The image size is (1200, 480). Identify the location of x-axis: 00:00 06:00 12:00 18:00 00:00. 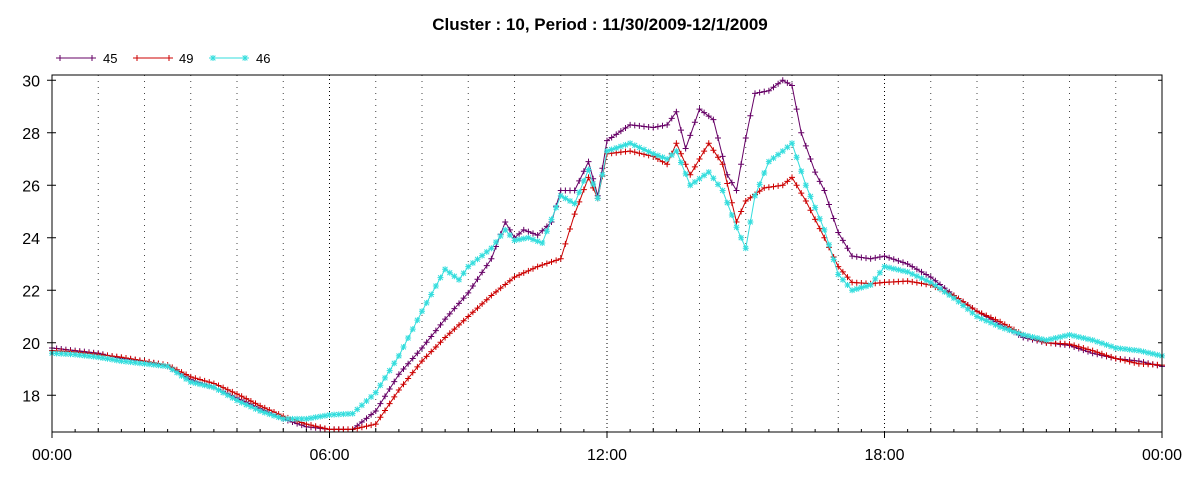
(607, 446).